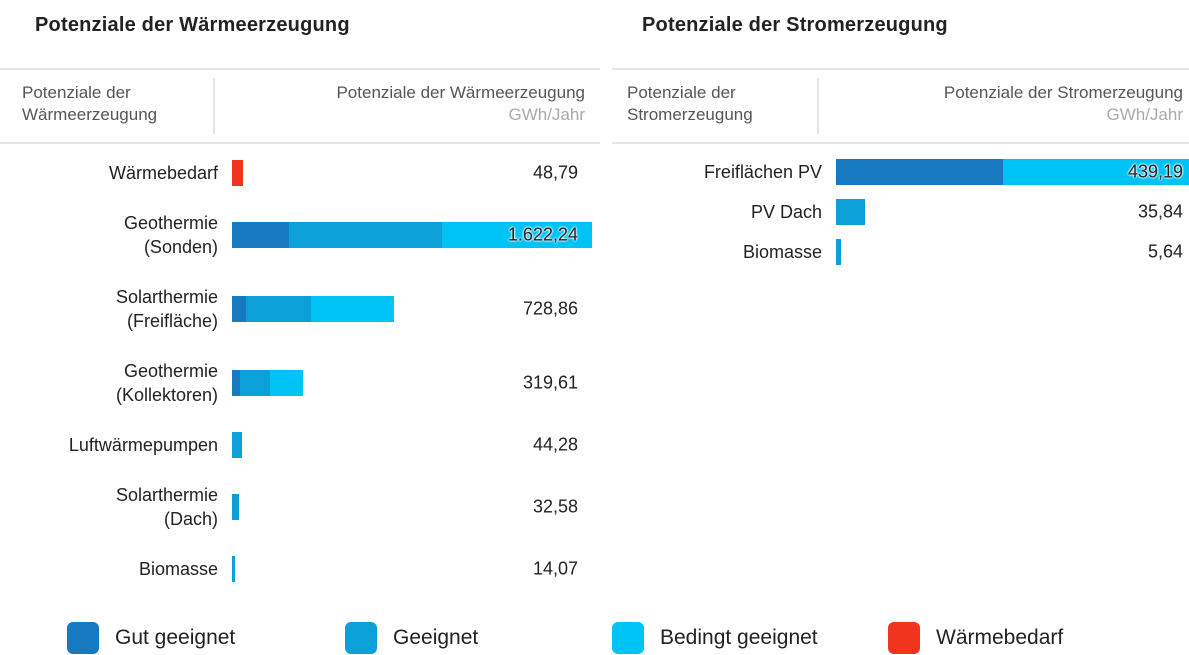  Describe the element at coordinates (1165, 251) in the screenshot. I see `value-label: 5,64` at that location.